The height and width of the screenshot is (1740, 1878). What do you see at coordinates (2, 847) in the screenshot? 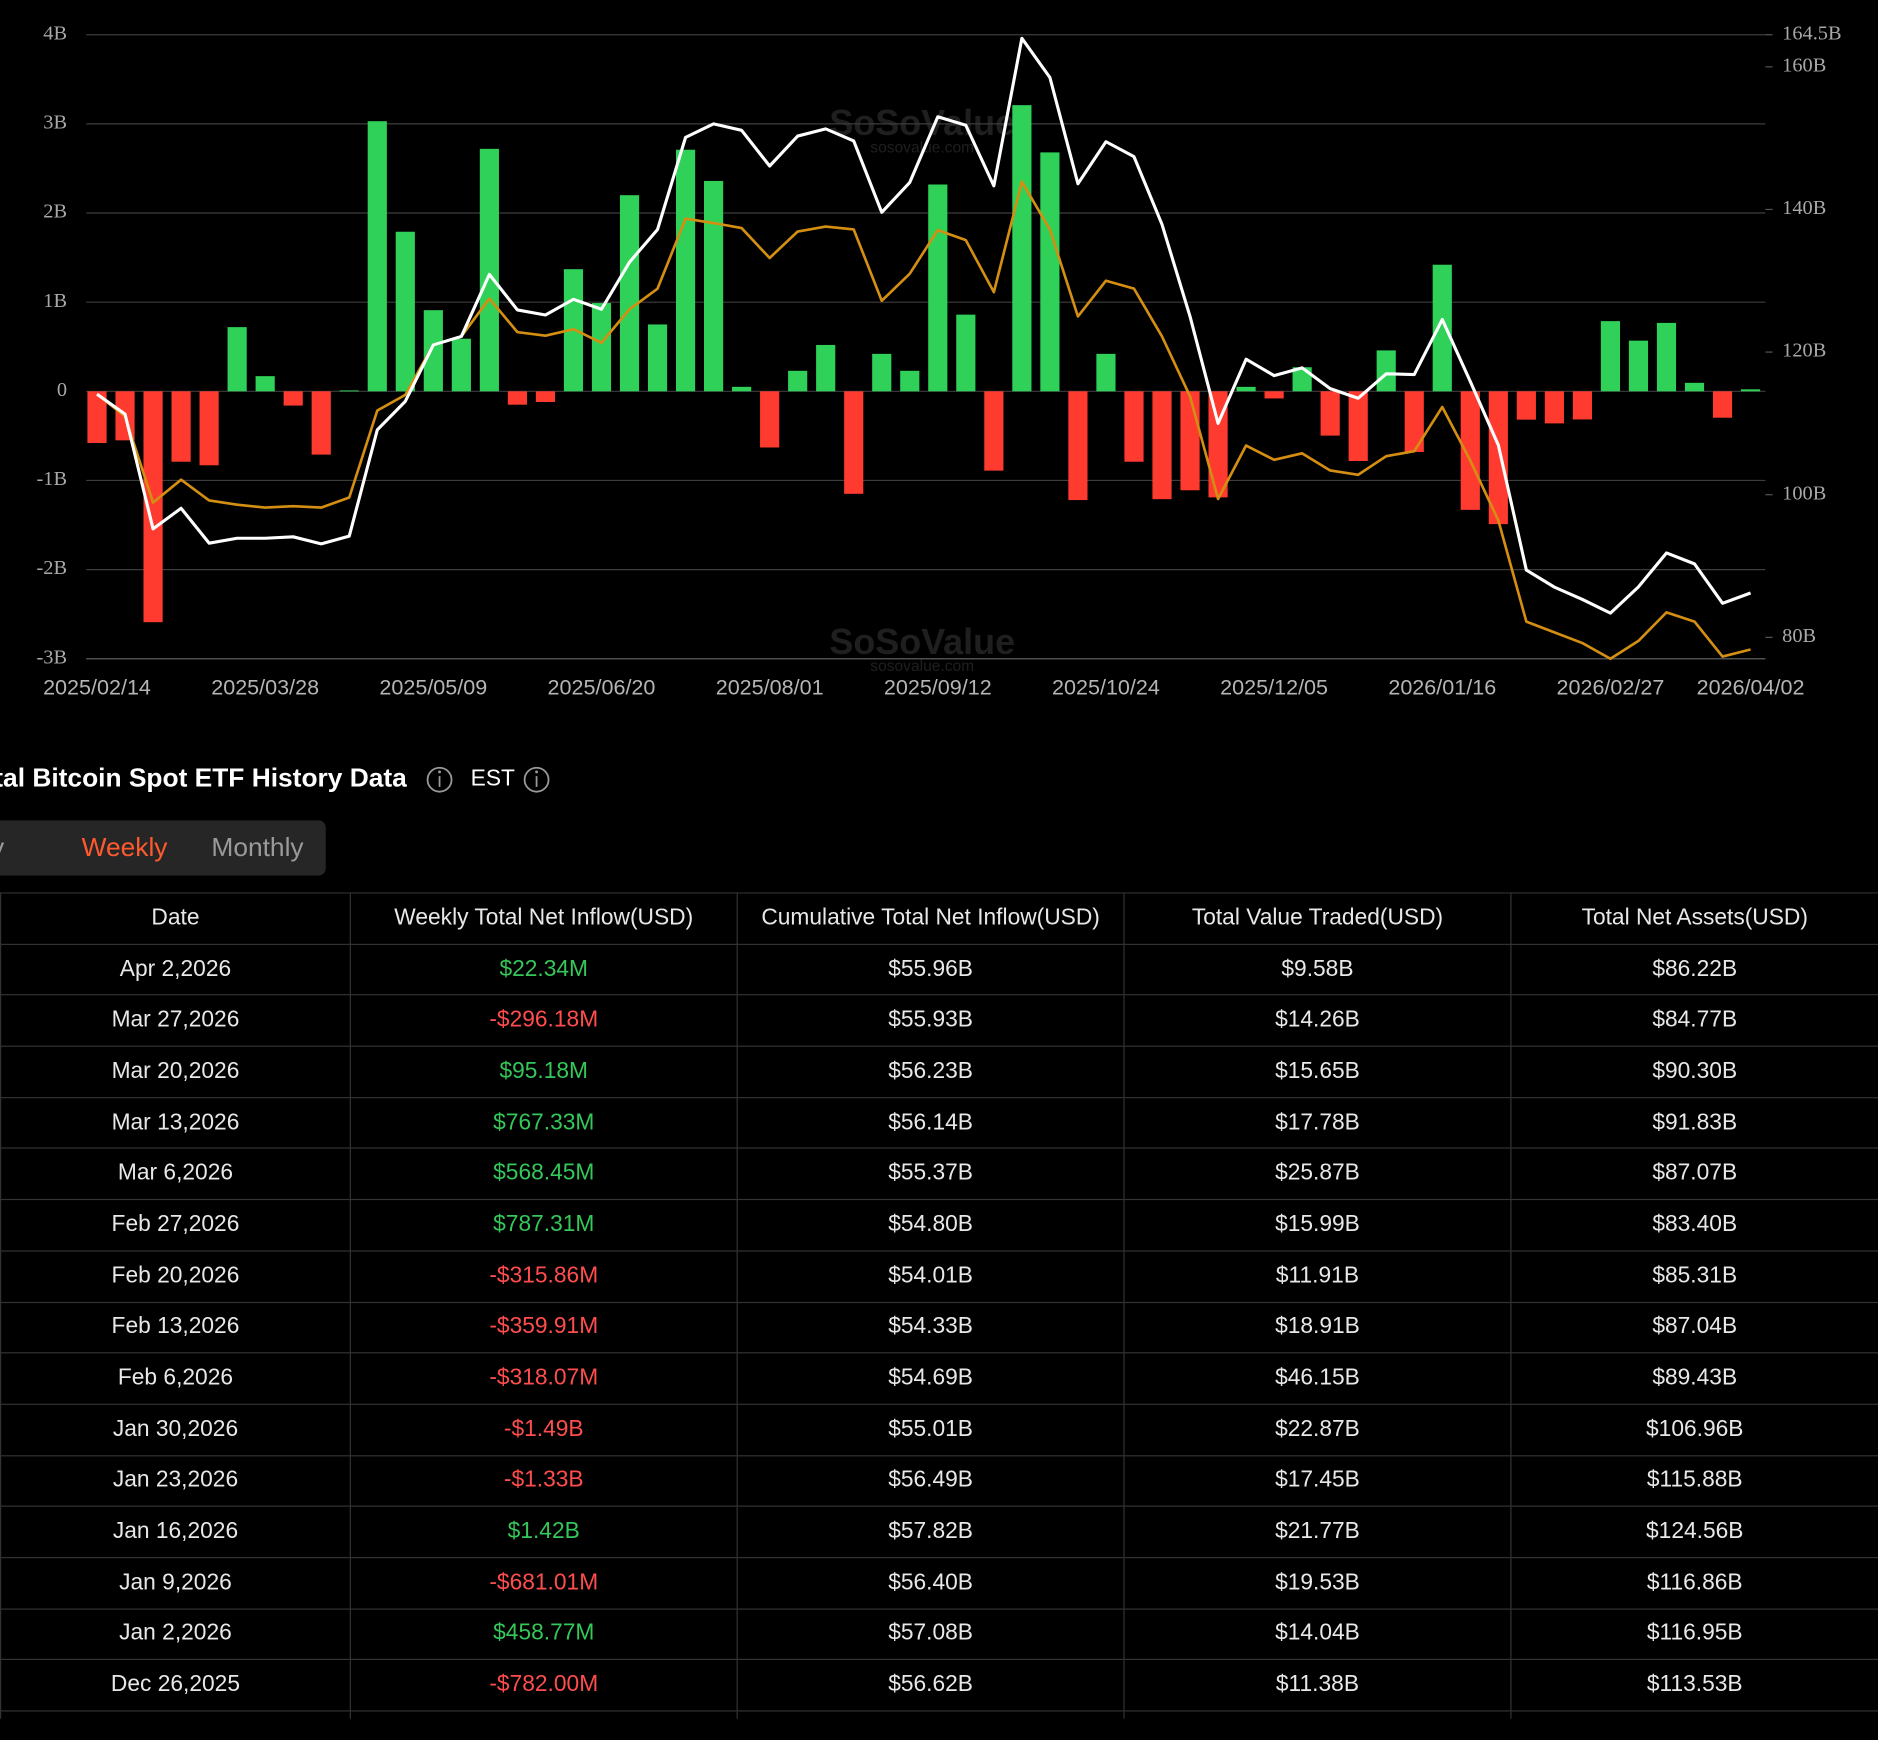
I see `tab: Daily` at bounding box center [2, 847].